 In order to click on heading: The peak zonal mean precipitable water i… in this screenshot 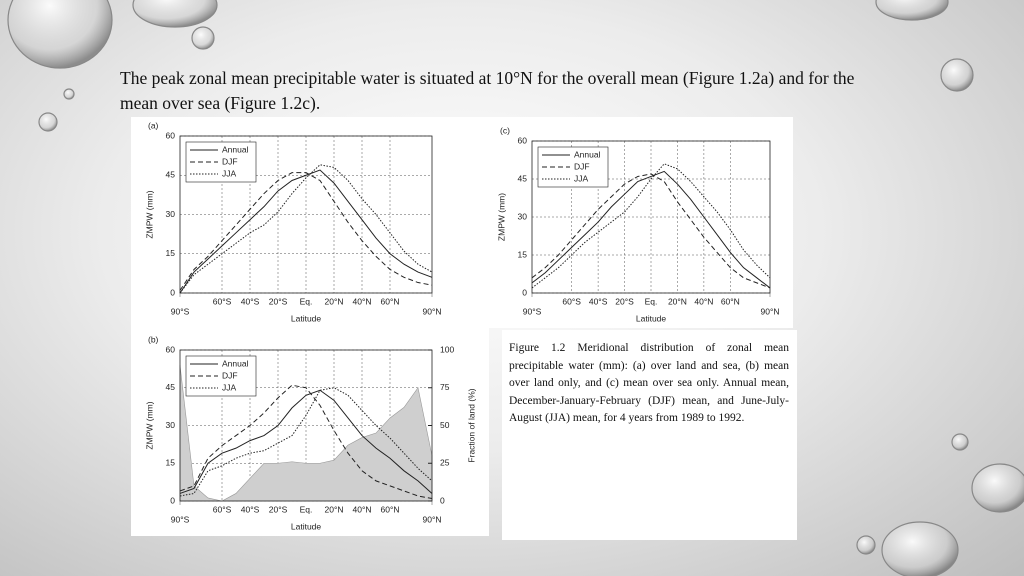, I will do `click(487, 90)`.